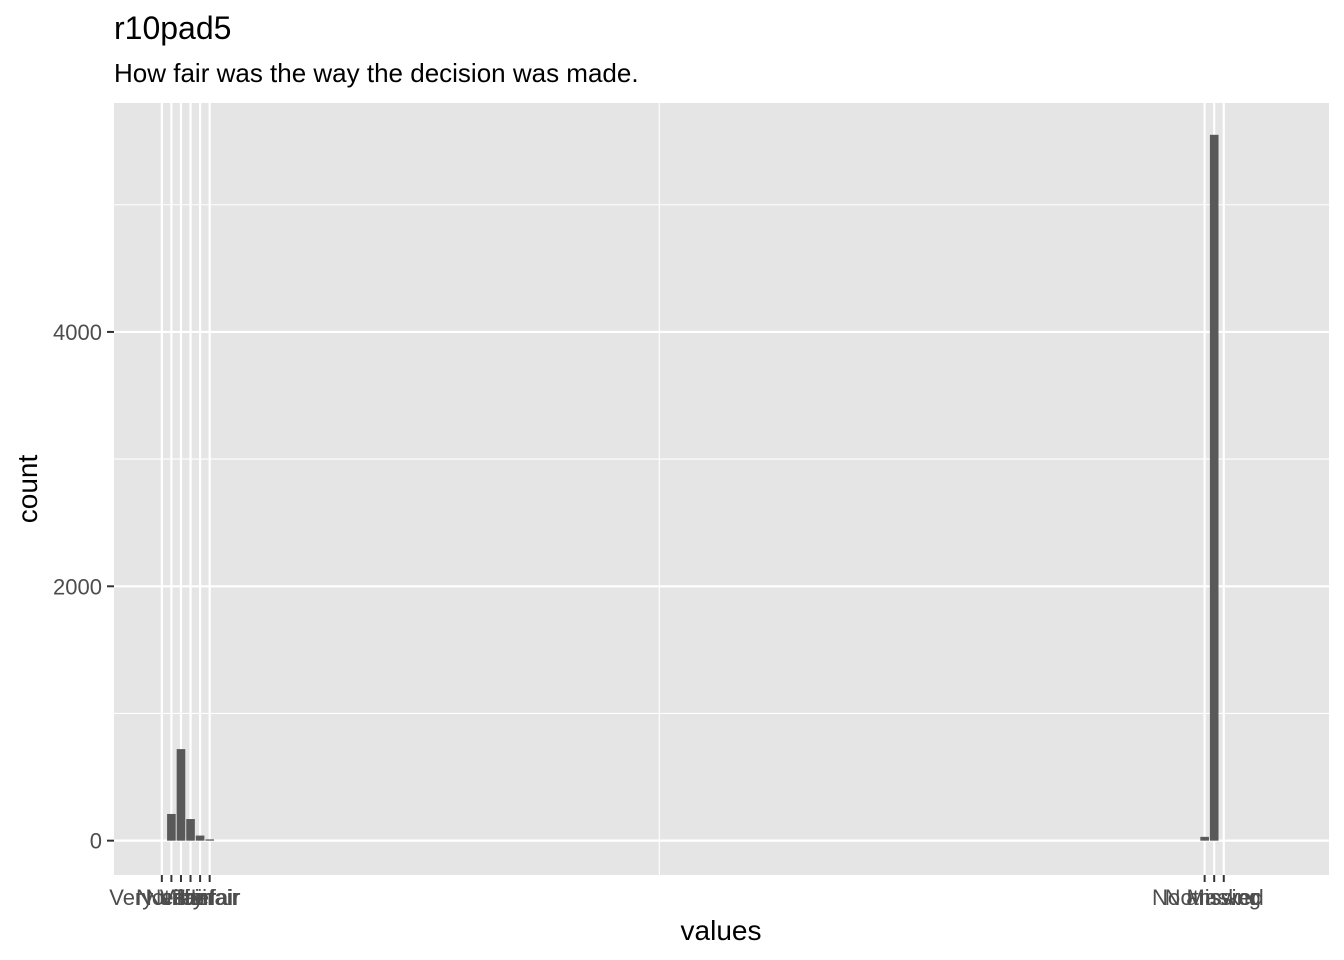  I want to click on x-tick-label-missing: Missing, so click(1223, 897).